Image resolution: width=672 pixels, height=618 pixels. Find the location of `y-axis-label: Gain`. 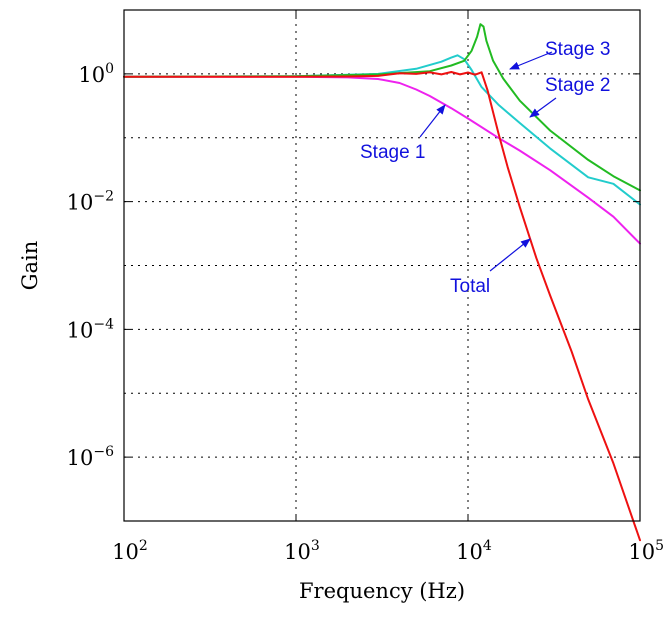

y-axis-label: Gain is located at coordinates (30, 266).